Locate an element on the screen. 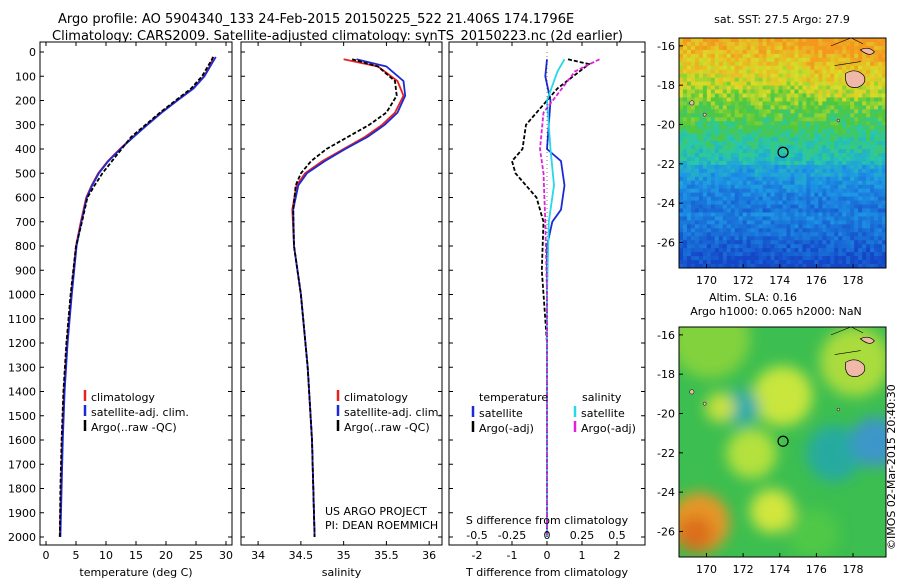  map-blob is located at coordinates (751, 453).